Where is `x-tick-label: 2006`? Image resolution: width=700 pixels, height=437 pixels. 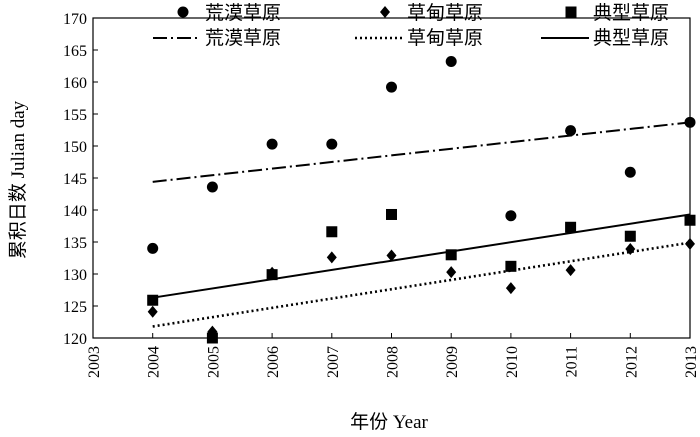
x-tick-label: 2006 is located at coordinates (273, 362).